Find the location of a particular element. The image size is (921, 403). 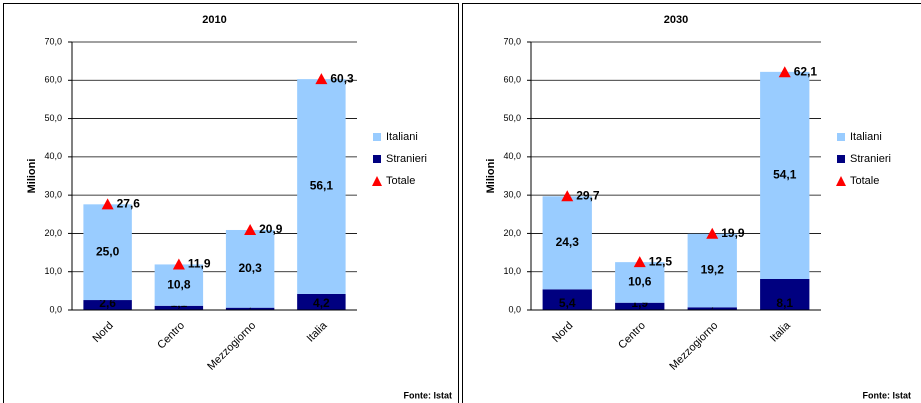

data-label: 8,1 is located at coordinates (784, 303).